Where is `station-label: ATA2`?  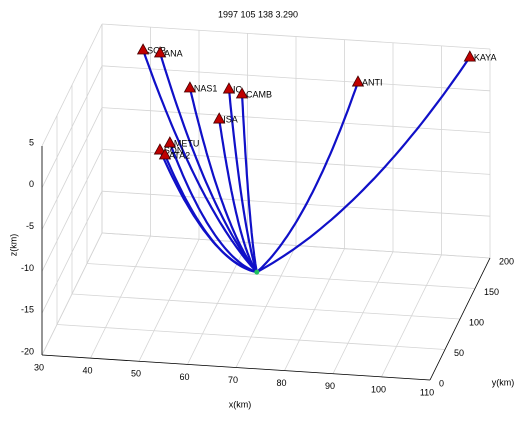 station-label: ATA2 is located at coordinates (179, 155).